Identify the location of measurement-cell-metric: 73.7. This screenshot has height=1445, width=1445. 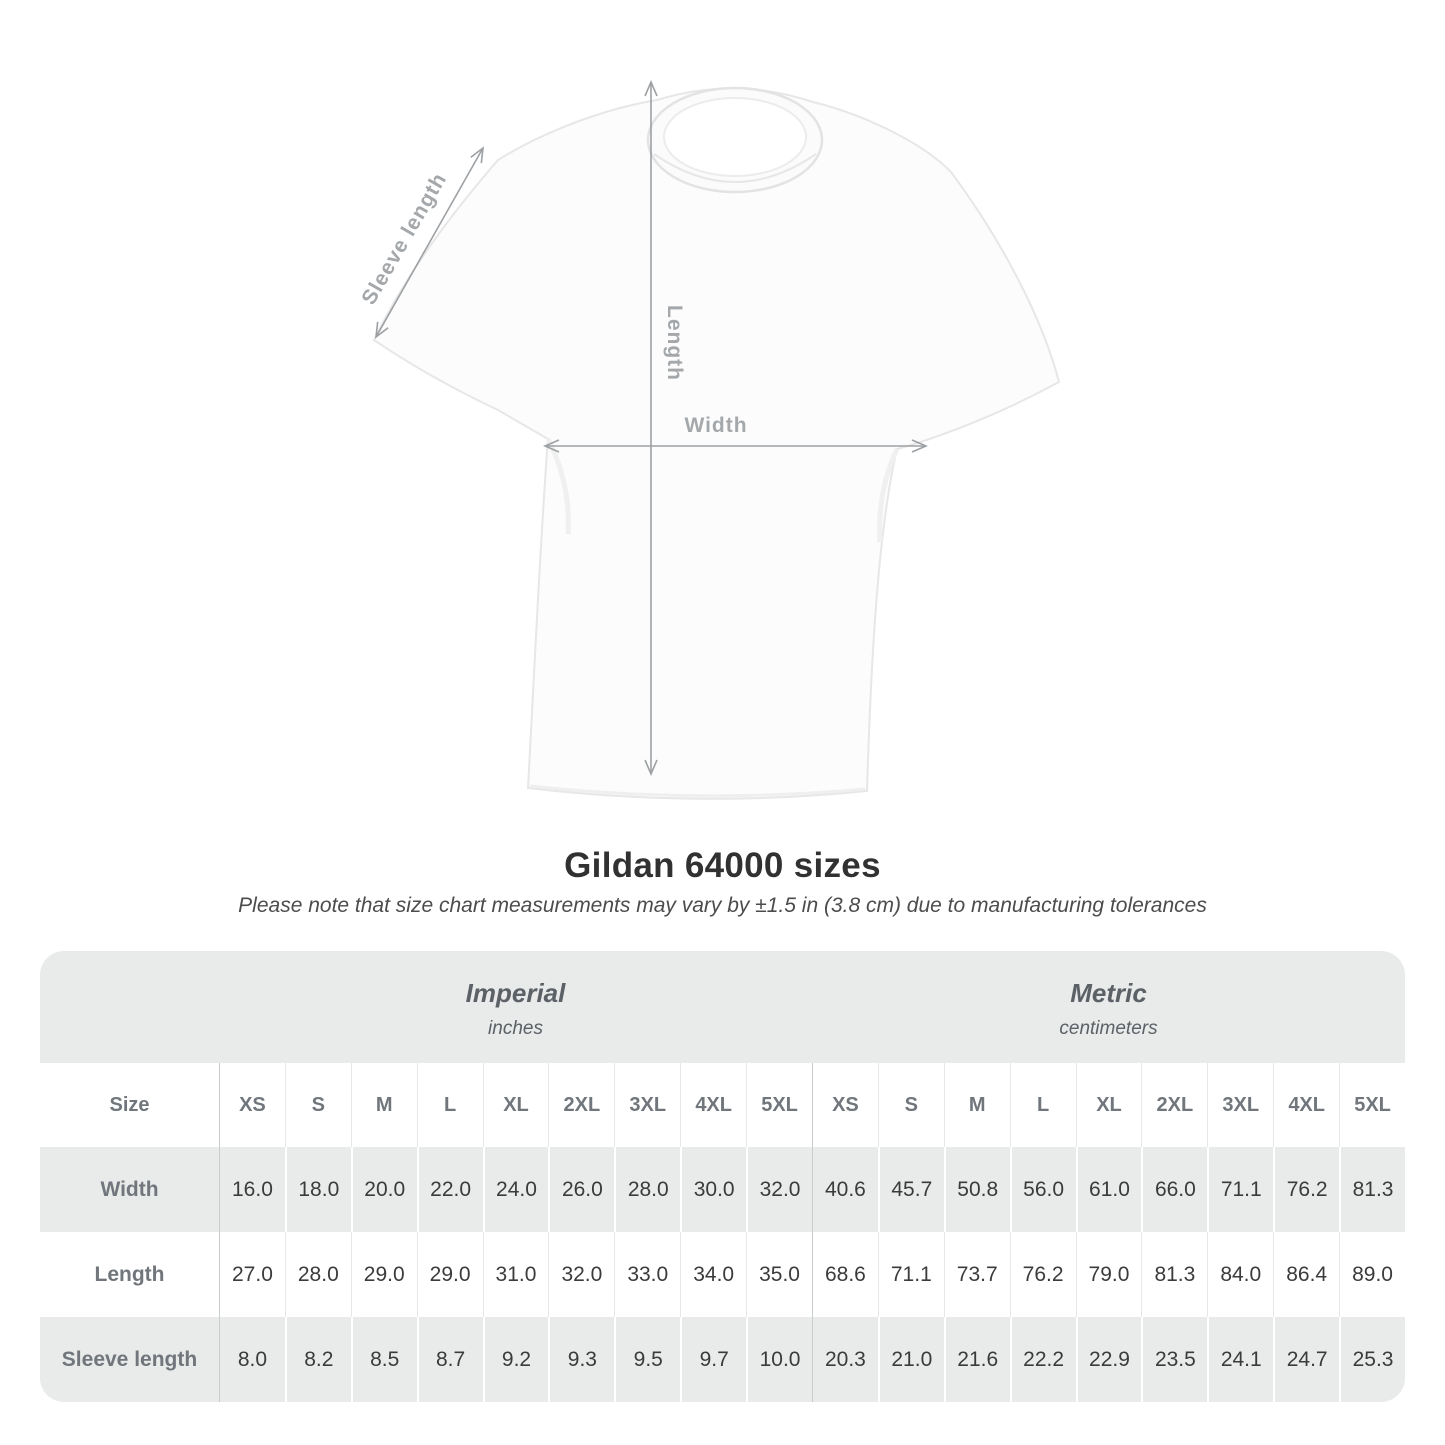
(976, 1274).